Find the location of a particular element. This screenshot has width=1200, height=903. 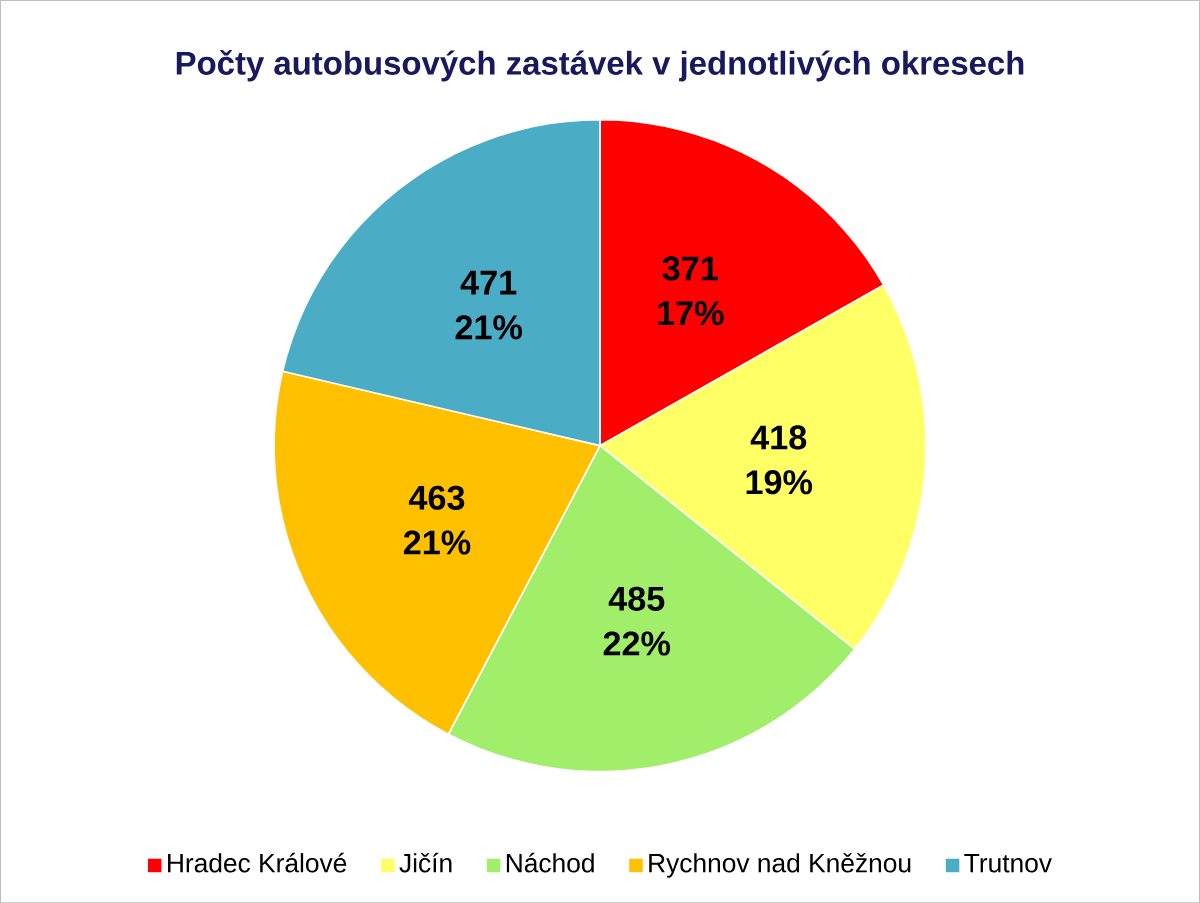

data-label: 485 22% is located at coordinates (637, 621).